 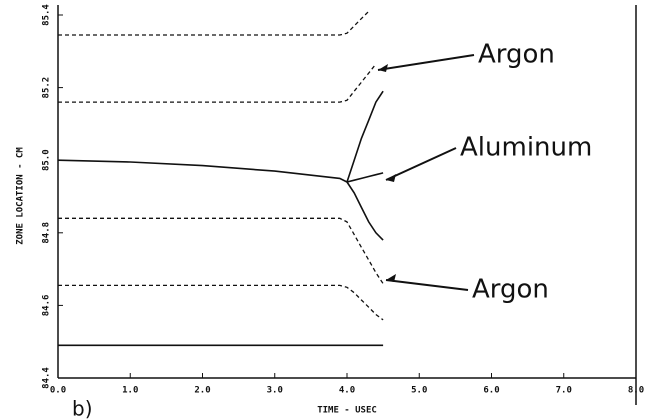 I want to click on x-tick-label: 1.0, so click(x=130, y=391).